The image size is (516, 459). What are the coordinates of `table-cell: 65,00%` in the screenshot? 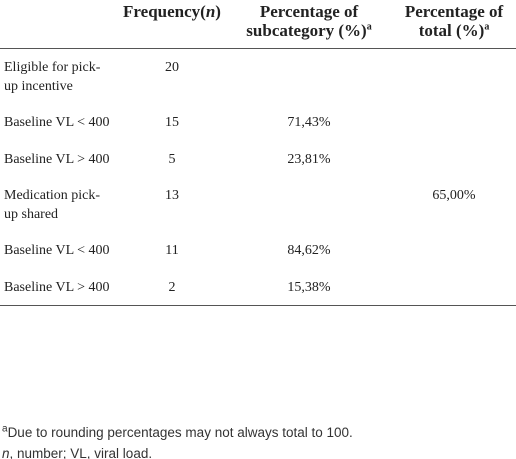 It's located at (454, 195).